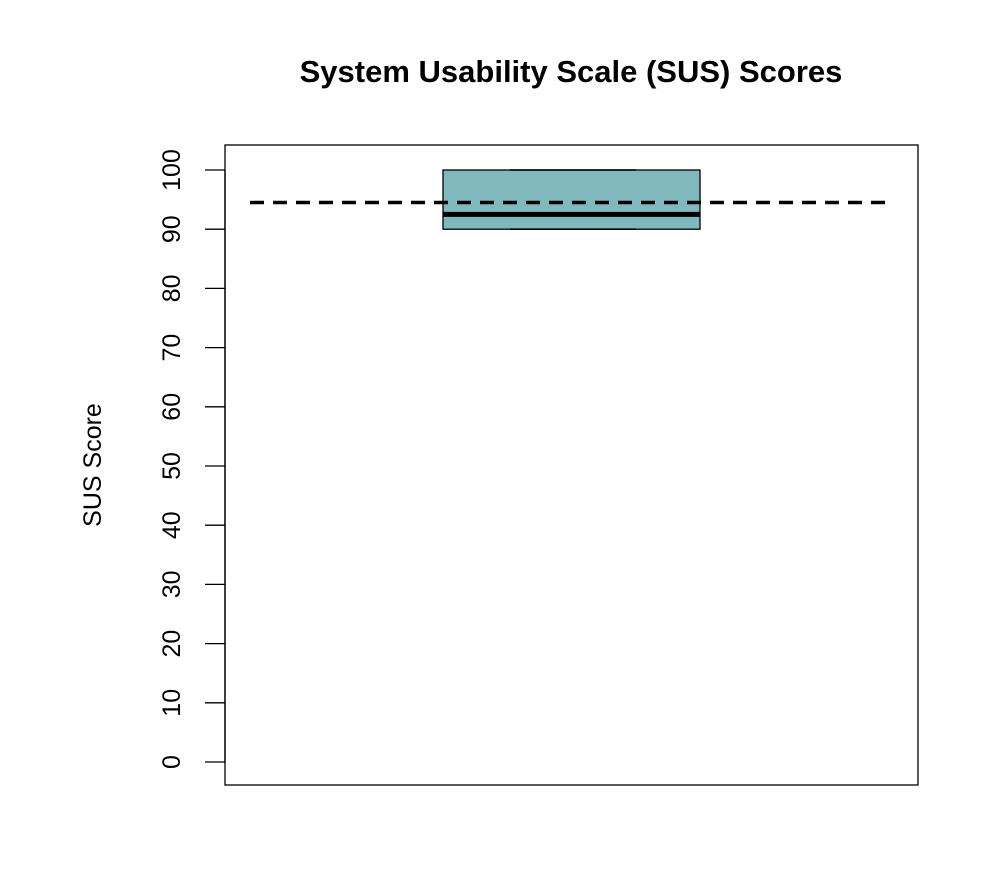 This screenshot has height=885, width=988. Describe the element at coordinates (192, 459) in the screenshot. I see `y-axis: 0 10 20 30 40 50 60 70 80 90 100` at that location.